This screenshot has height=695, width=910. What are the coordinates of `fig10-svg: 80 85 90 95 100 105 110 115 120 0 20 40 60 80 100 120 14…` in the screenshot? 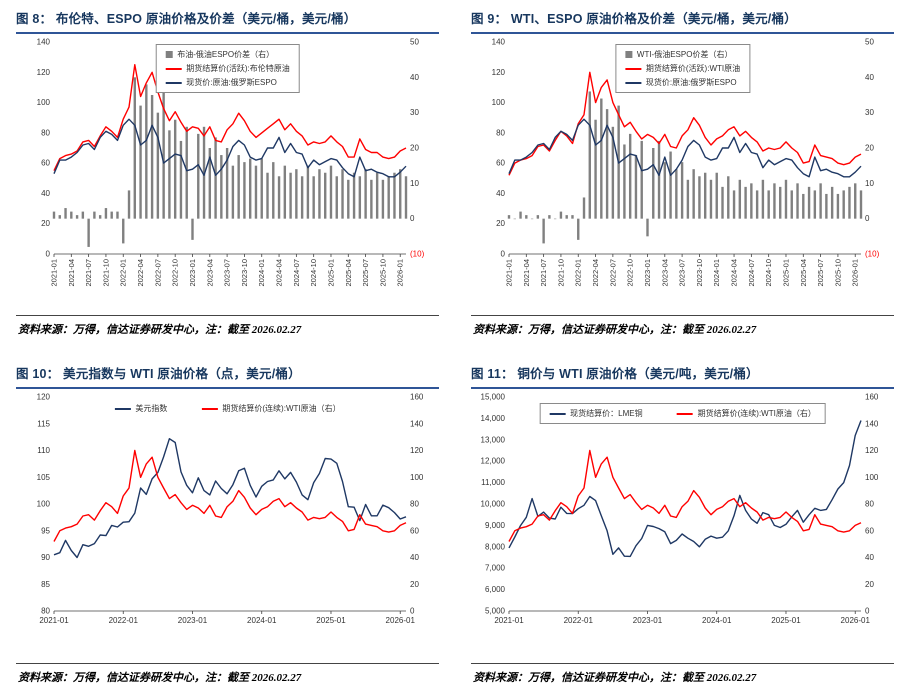 It's located at (230, 509).